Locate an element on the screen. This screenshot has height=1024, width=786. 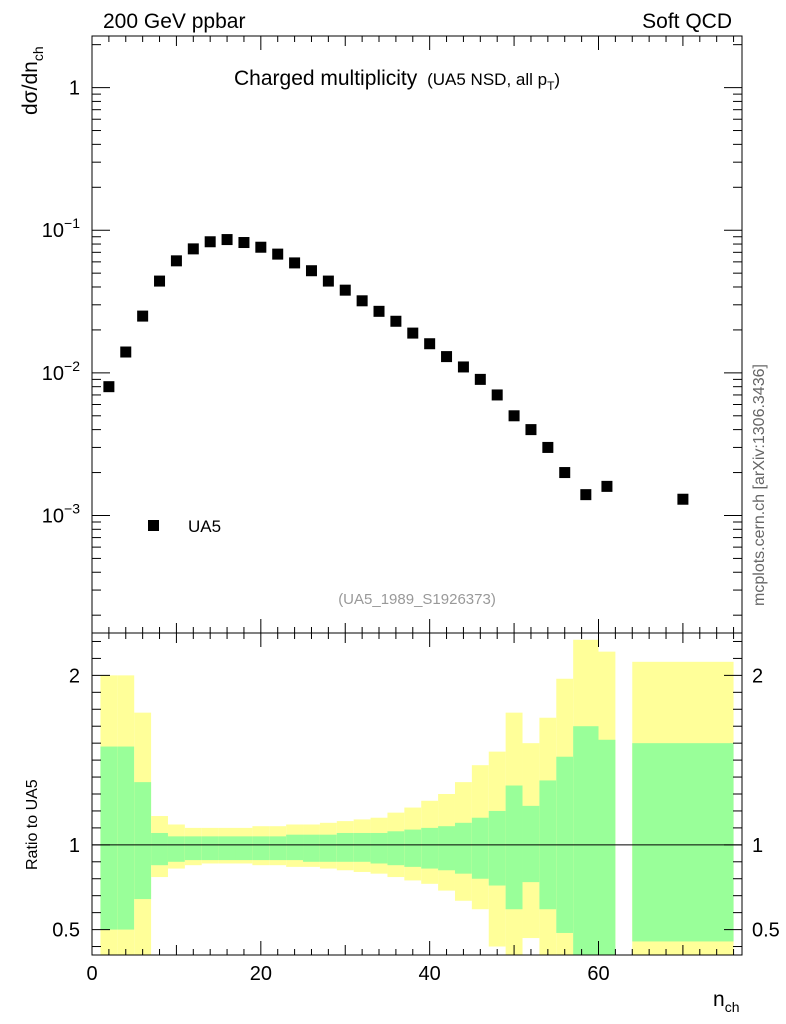
side-label: mcplots.cern.ch [arXiv:1306.3436] is located at coordinates (759, 485).